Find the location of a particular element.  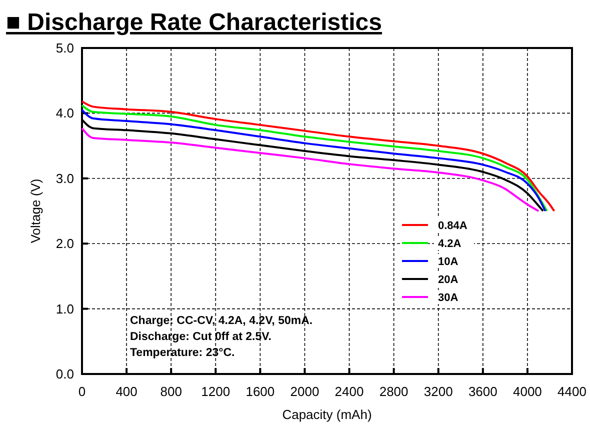

x-tick-label: 3200 is located at coordinates (438, 391).